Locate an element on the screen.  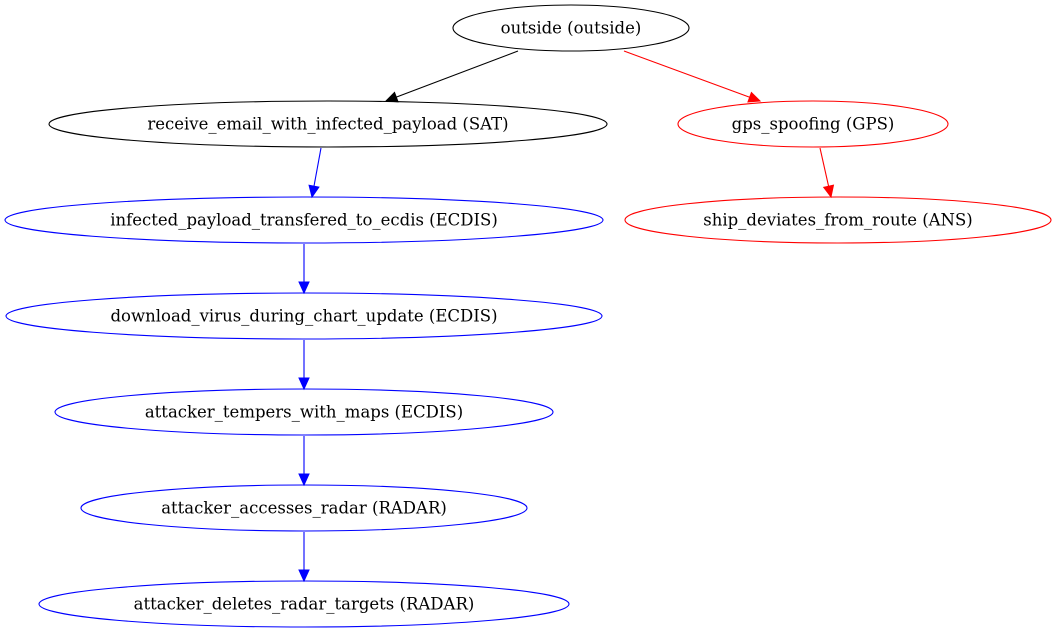
edge-outside-to-gps-spoofing is located at coordinates (692, 76).